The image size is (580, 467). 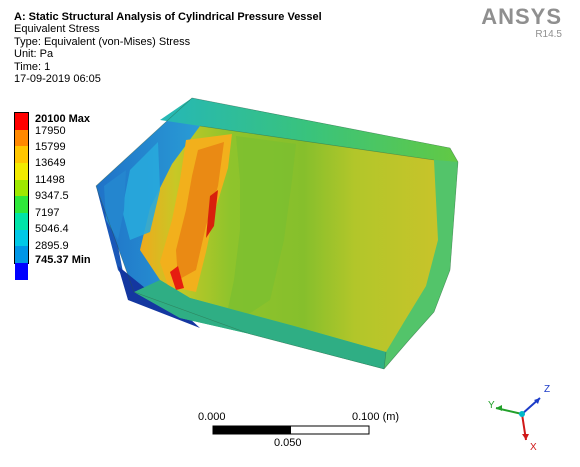 What do you see at coordinates (32, 66) in the screenshot?
I see `result-time: Time: 1` at bounding box center [32, 66].